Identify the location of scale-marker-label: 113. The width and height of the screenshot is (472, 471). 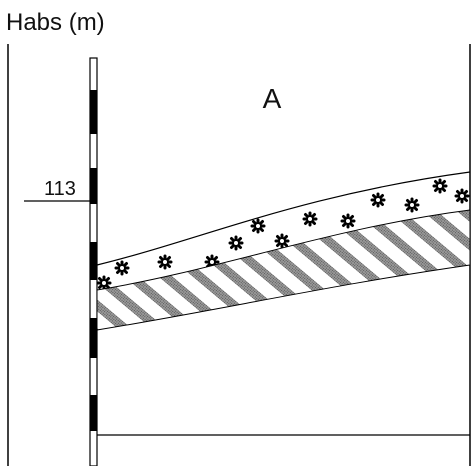
(60, 189).